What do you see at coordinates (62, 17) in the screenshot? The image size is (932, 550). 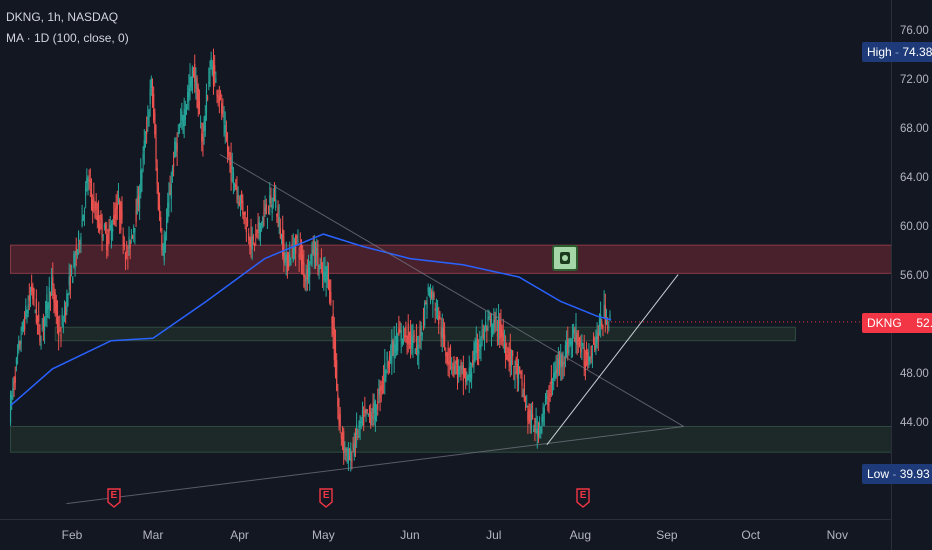 I see `symbol-legend: DKNG, 1h, NASDAQ` at bounding box center [62, 17].